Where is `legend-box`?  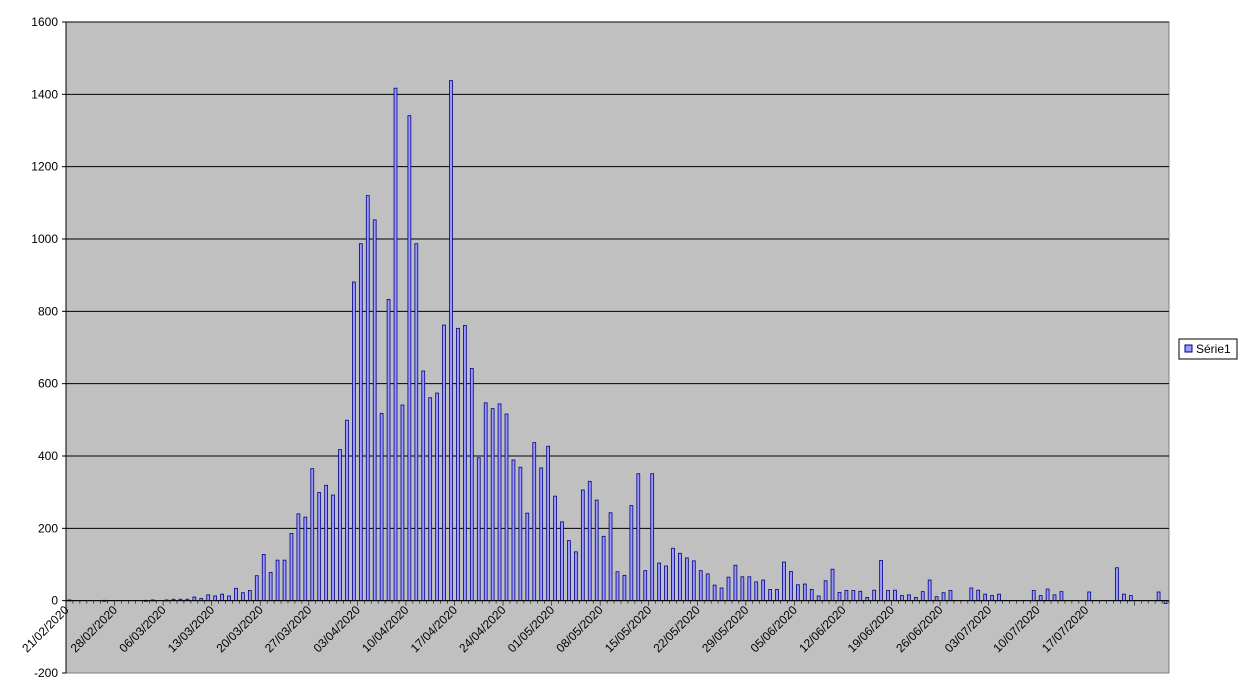 legend-box is located at coordinates (1208, 349).